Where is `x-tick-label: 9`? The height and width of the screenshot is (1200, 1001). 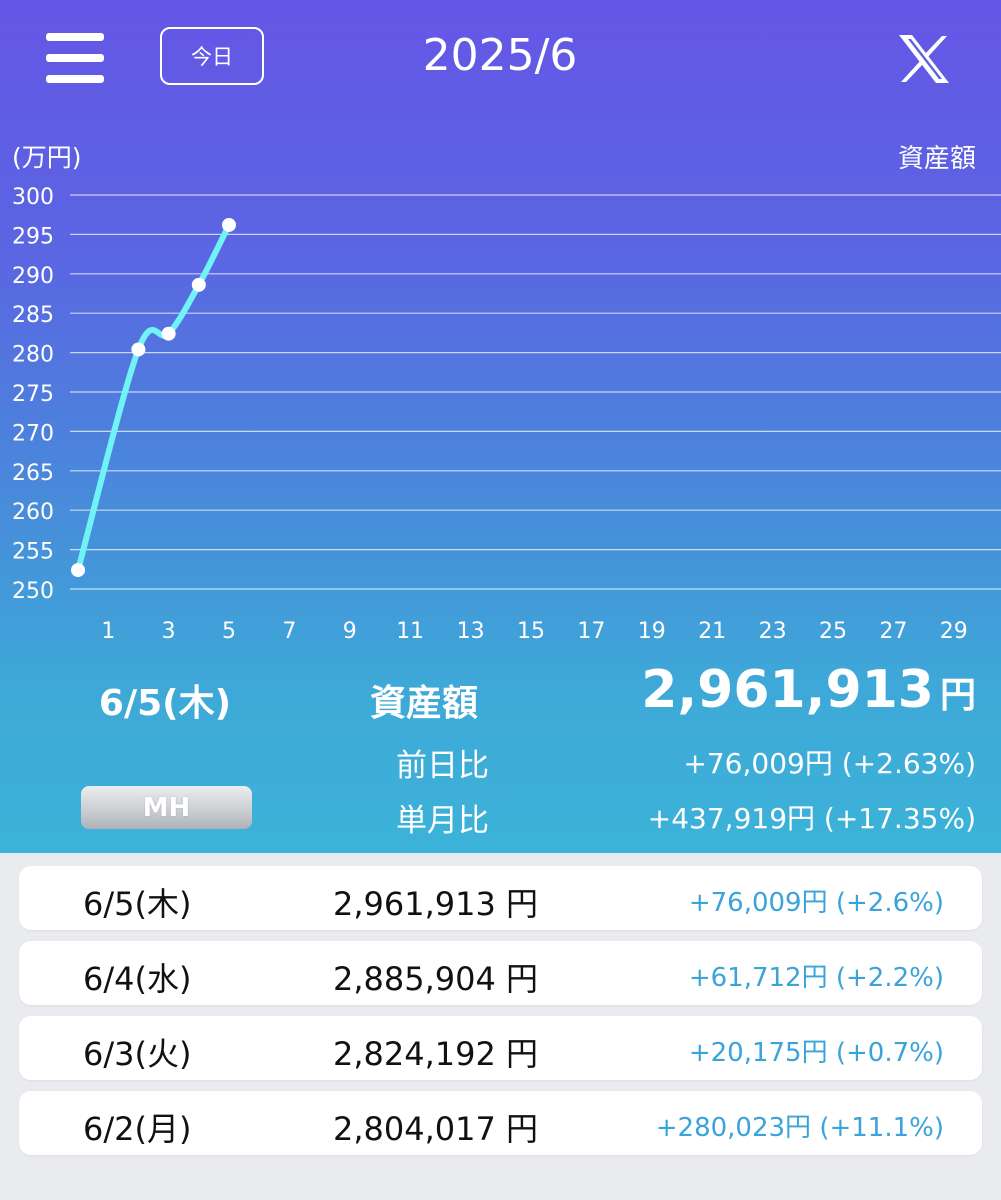
x-tick-label: 9 is located at coordinates (350, 631).